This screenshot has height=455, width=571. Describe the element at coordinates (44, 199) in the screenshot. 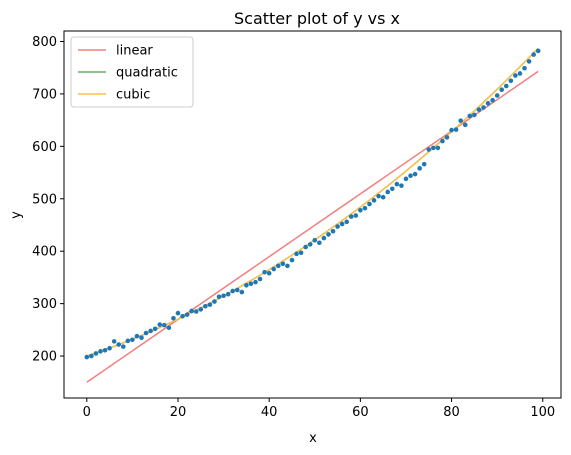

I see `y-tick-label: 500` at that location.